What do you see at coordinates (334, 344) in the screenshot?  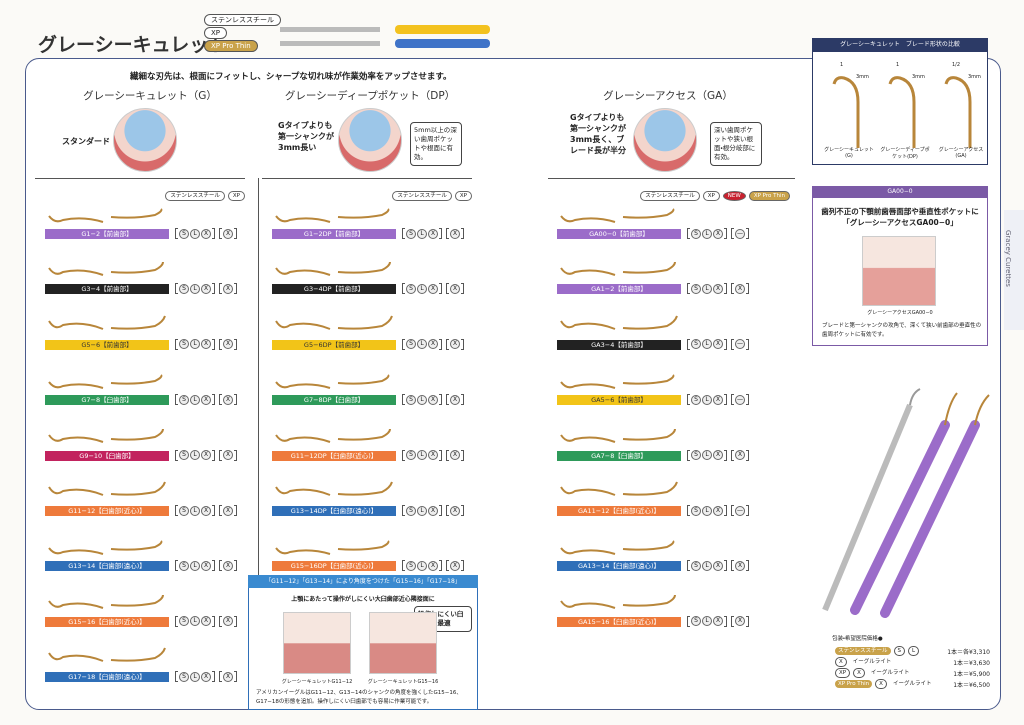 I see `item-label: G5−6DP【前歯部】` at bounding box center [334, 344].